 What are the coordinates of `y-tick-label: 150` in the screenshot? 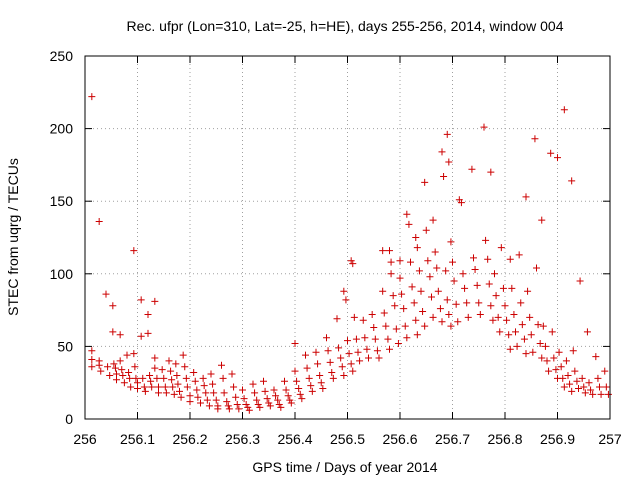 It's located at (62, 201).